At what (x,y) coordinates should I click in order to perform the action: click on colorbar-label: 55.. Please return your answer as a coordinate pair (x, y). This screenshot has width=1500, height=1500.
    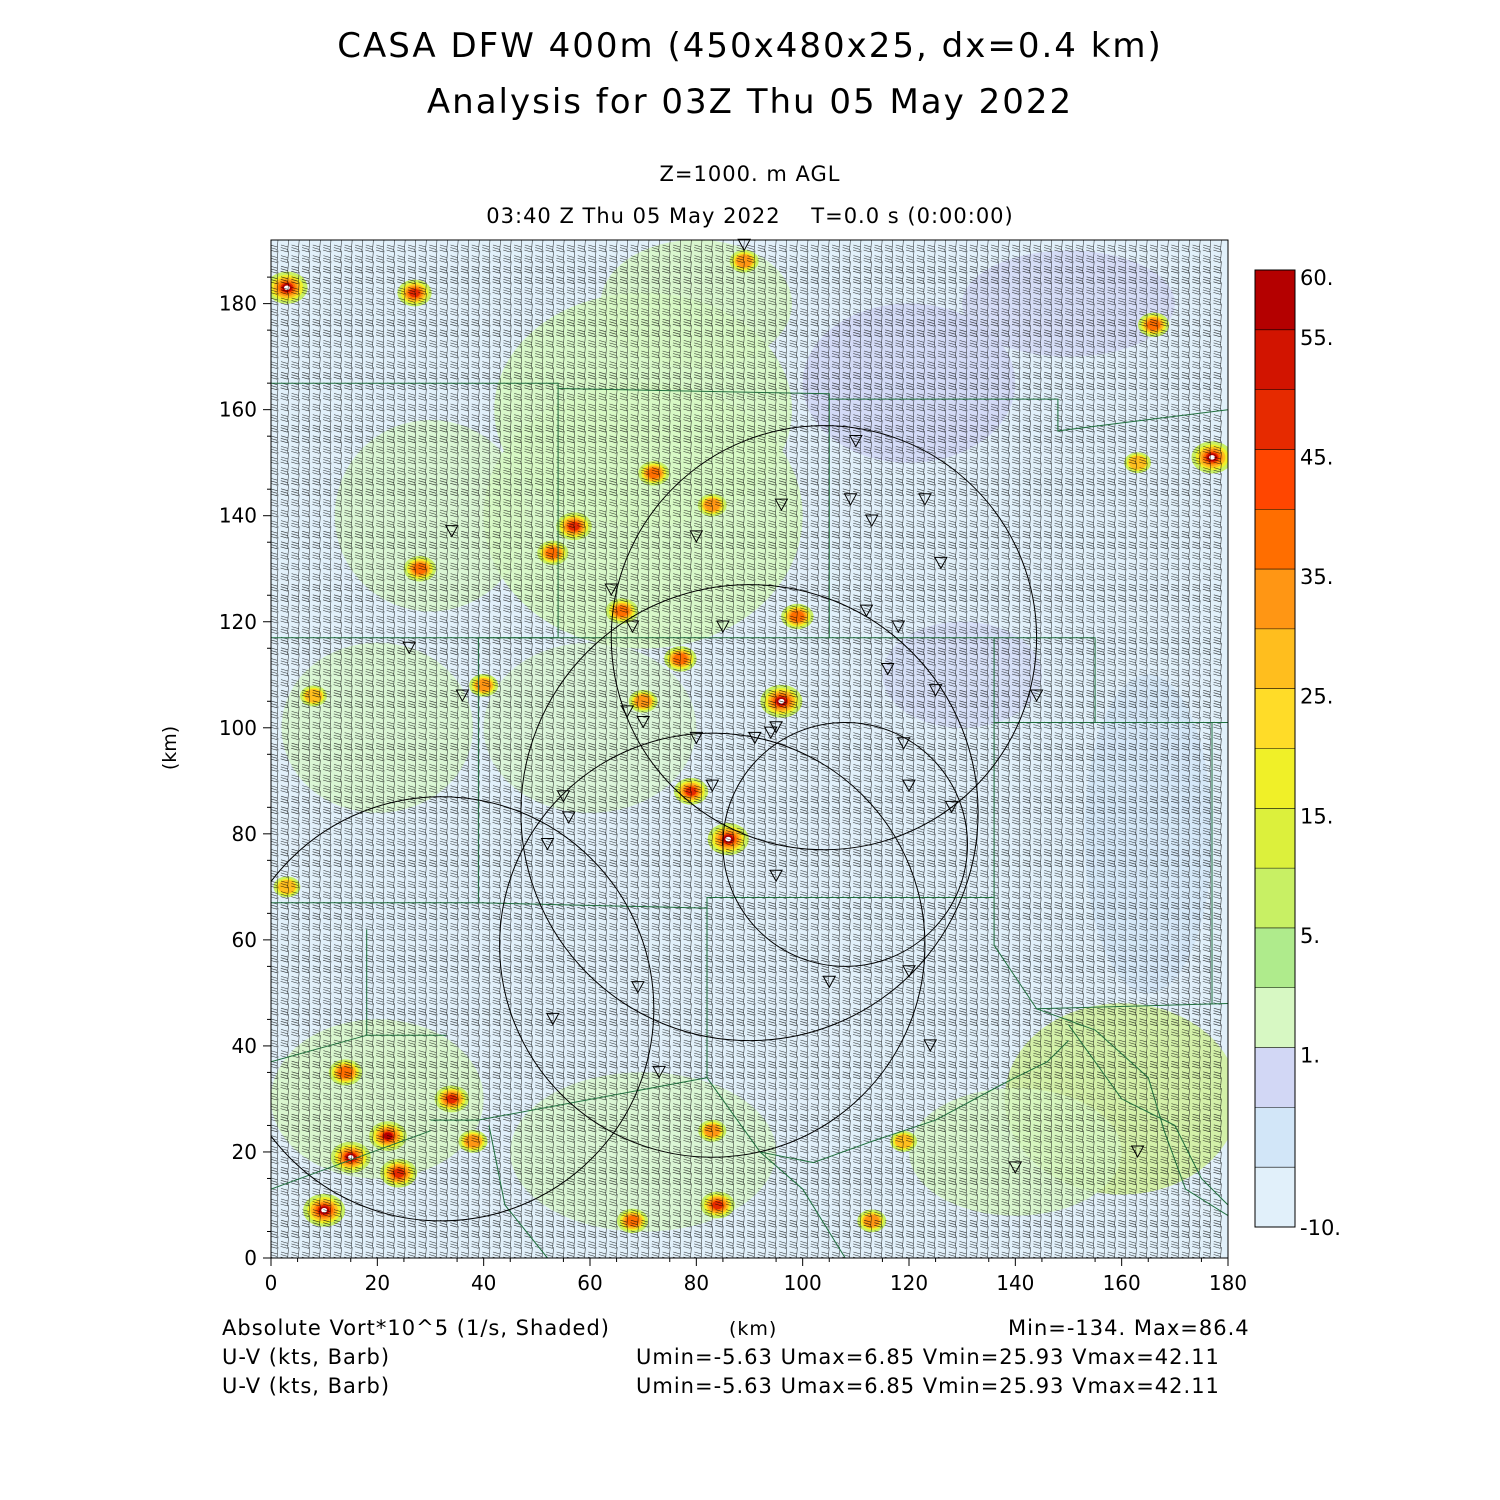
    Looking at the image, I should click on (1316, 338).